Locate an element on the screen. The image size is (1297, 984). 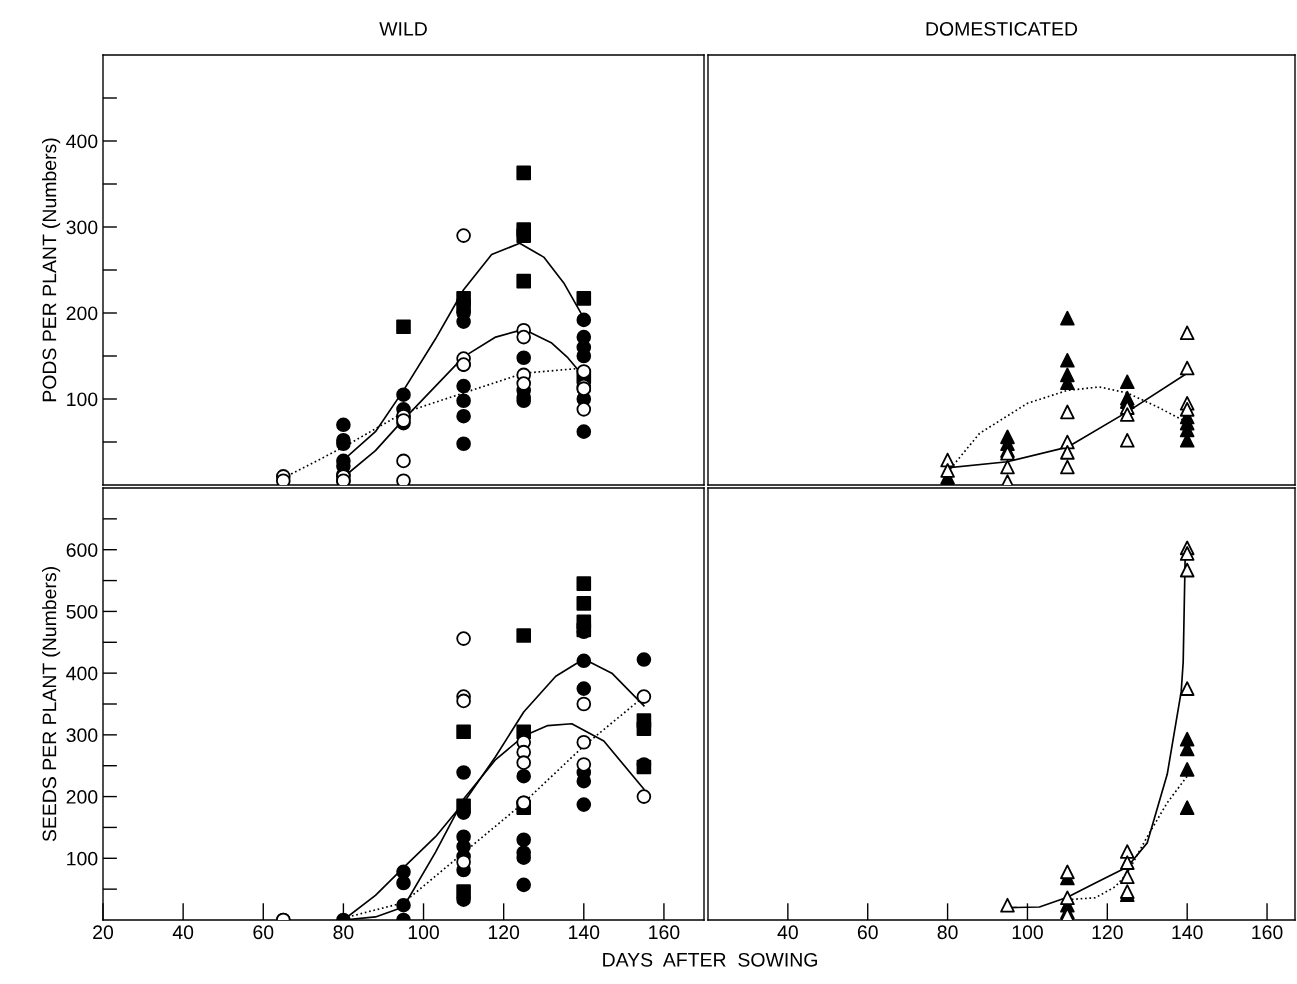
chart-title: DOMESTICATED is located at coordinates (1002, 28).